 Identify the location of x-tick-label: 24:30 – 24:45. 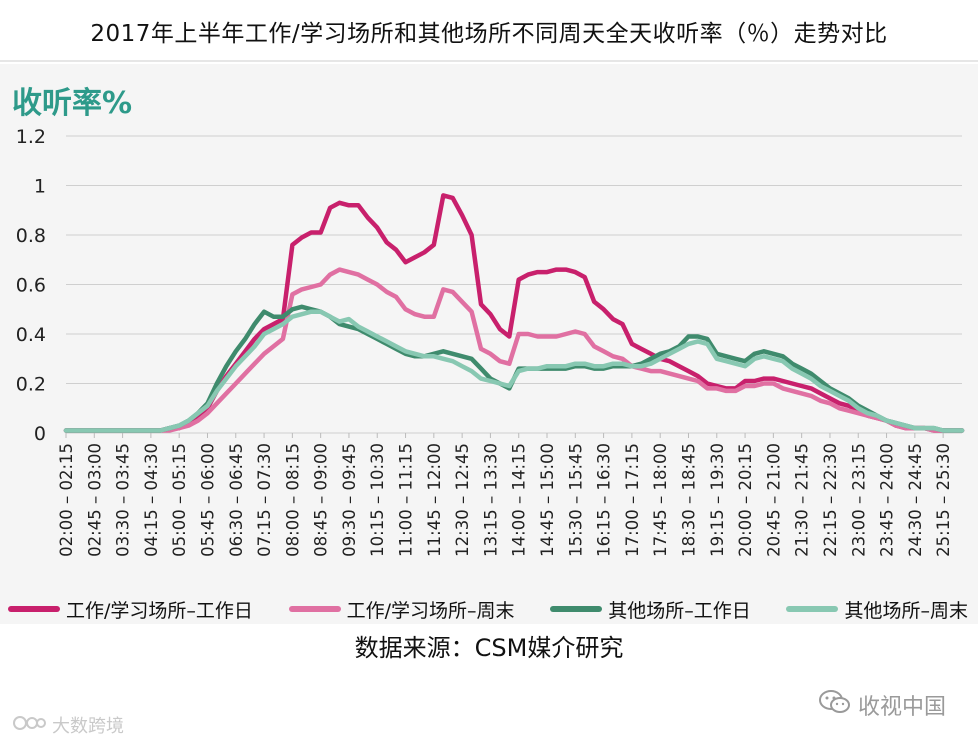
(915, 500).